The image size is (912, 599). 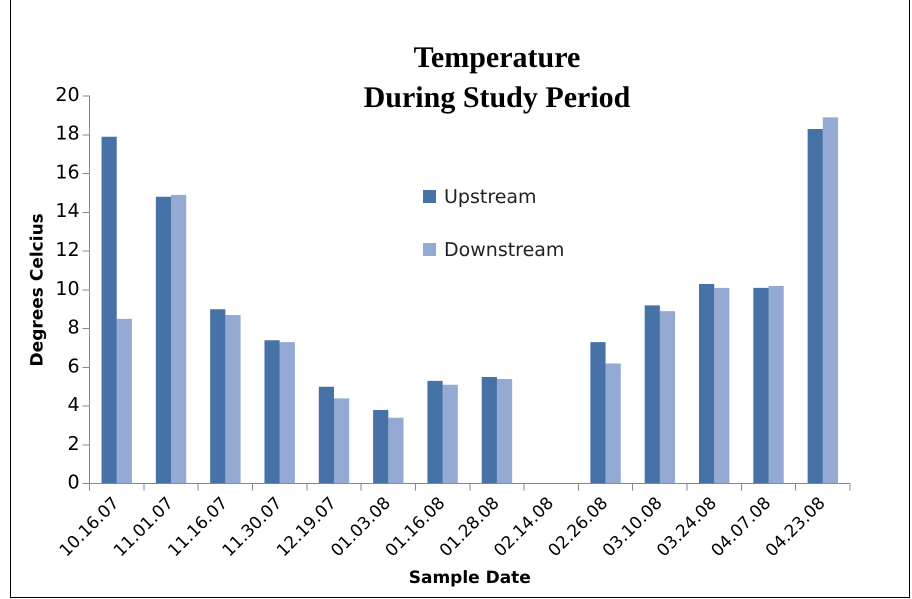 I want to click on y-axis-title: Degrees Celcius, so click(x=38, y=289).